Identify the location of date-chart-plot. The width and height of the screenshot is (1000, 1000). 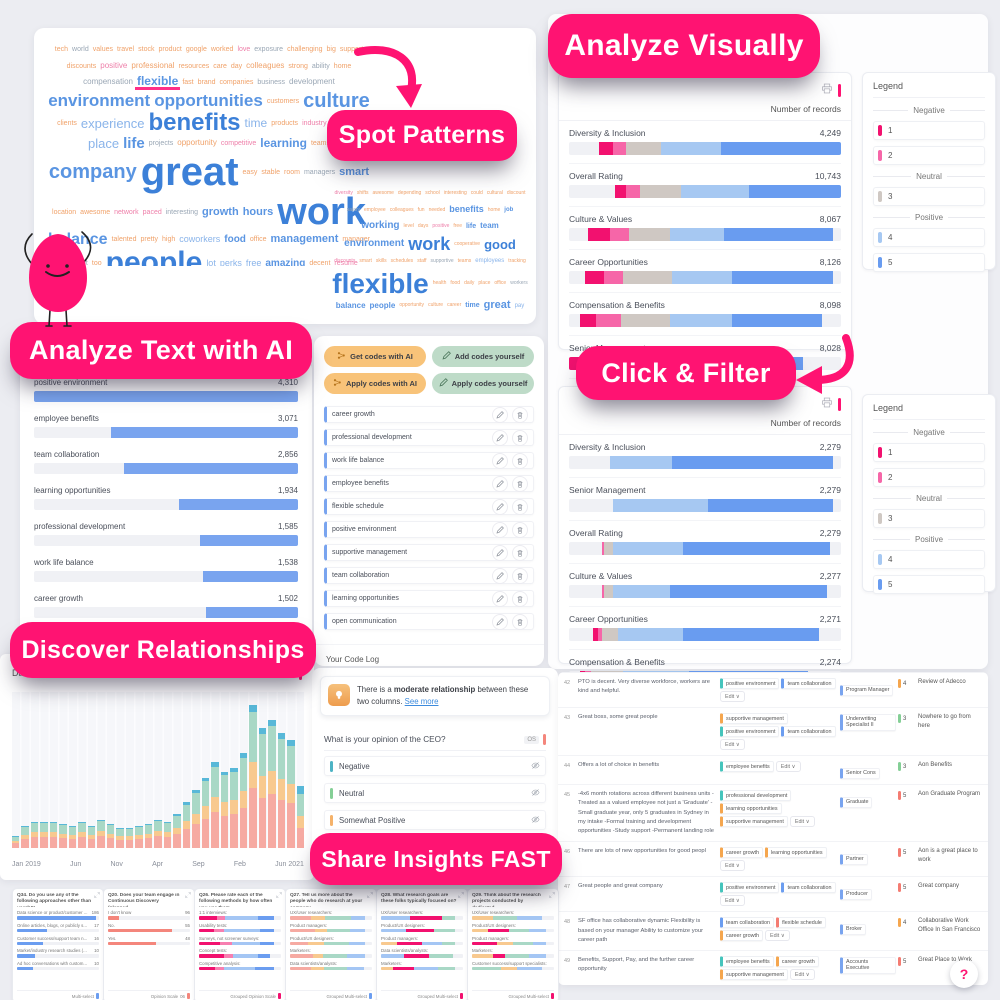
(158, 770).